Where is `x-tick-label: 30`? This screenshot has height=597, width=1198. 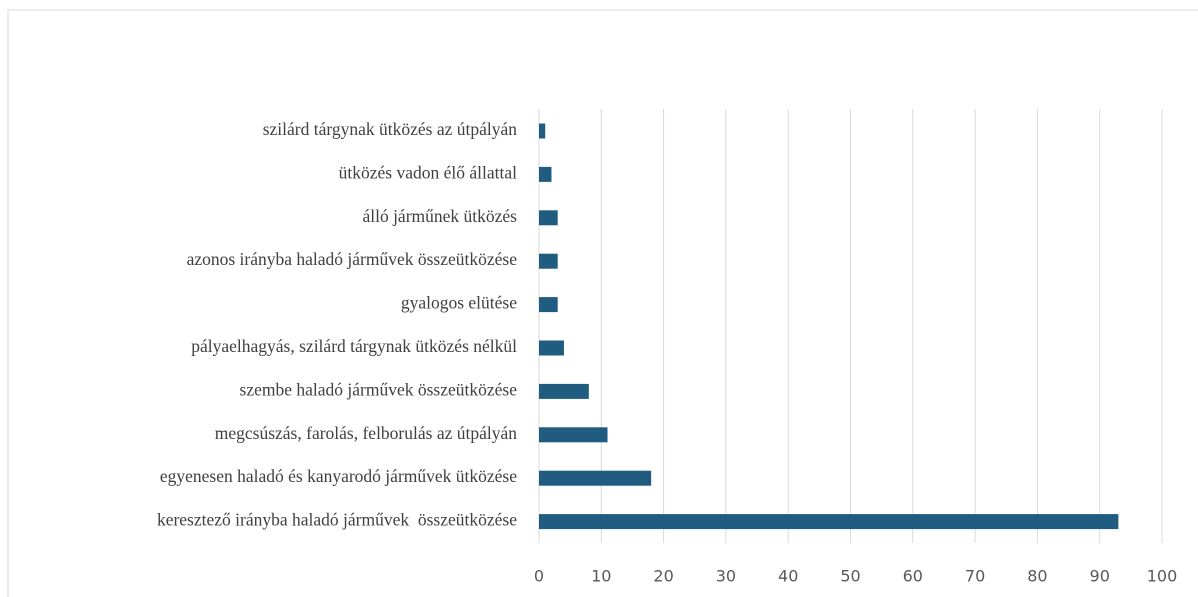
x-tick-label: 30 is located at coordinates (726, 576).